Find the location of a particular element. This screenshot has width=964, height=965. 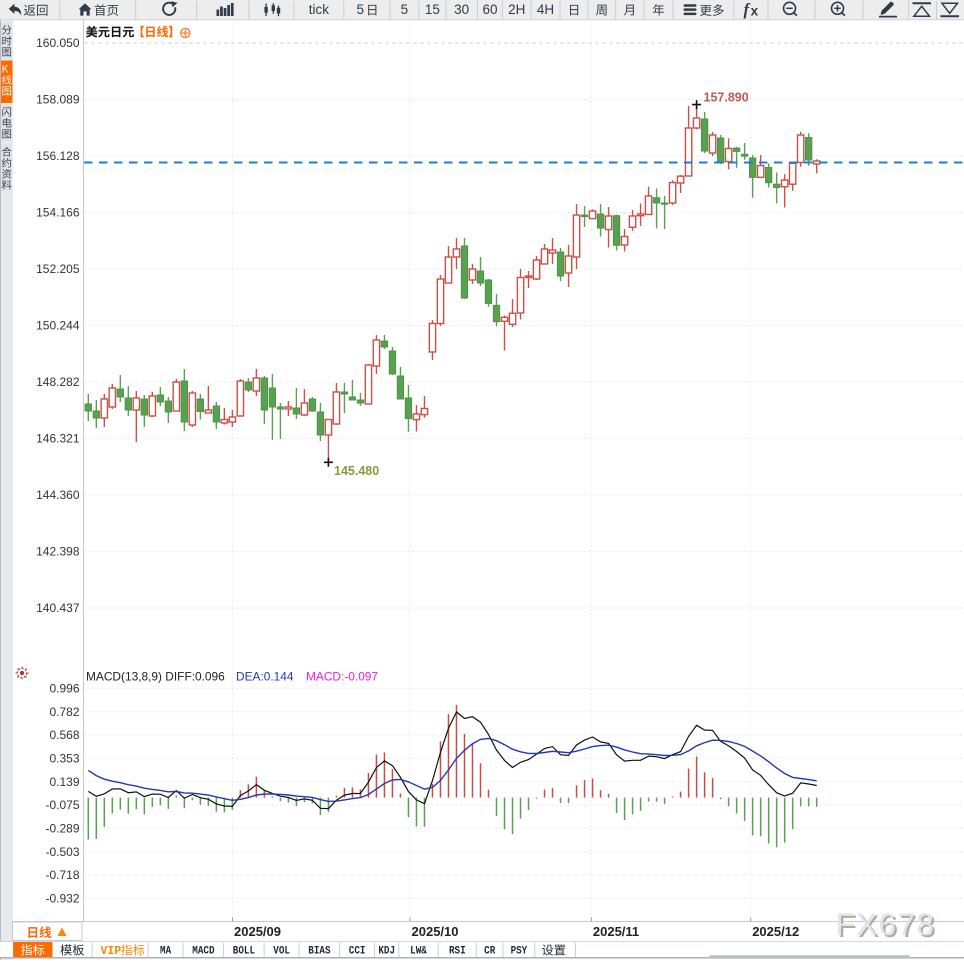

svg-text: 30 is located at coordinates (461, 9).